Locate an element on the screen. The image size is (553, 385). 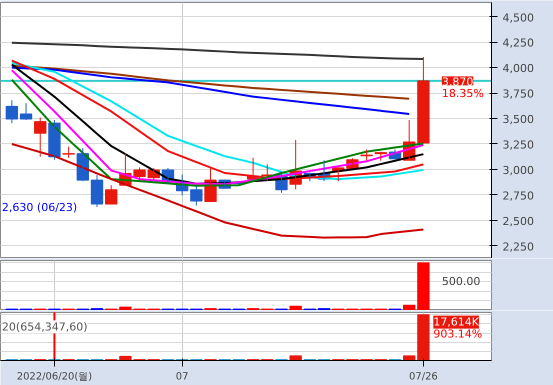
x-tick-label: 07/26 is located at coordinates (423, 377).